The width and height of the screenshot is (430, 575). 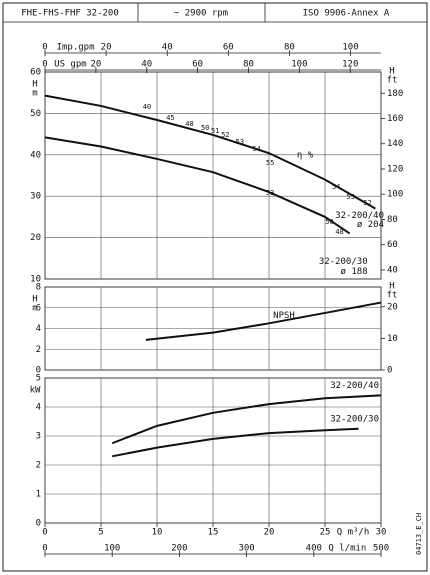 I want to click on y2-tick-label: 140, so click(x=395, y=144).